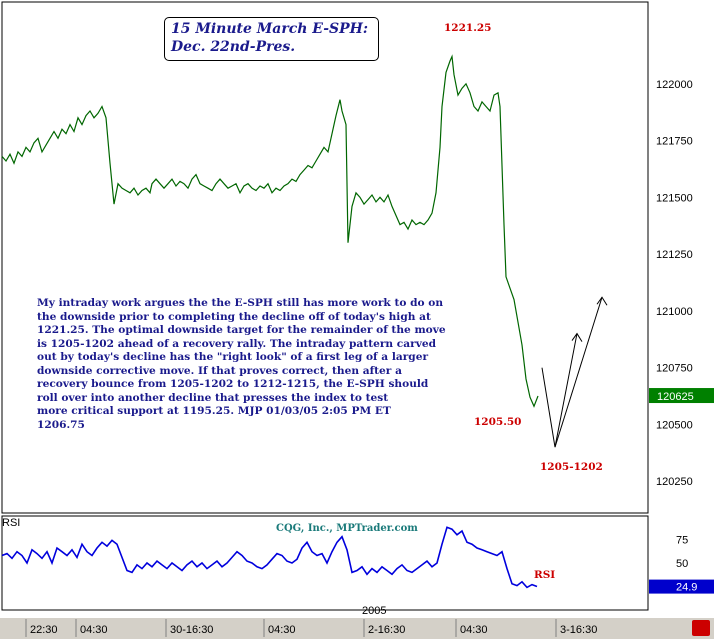 The image size is (714, 639). I want to click on rsi-current-label: 24.9, so click(686, 588).